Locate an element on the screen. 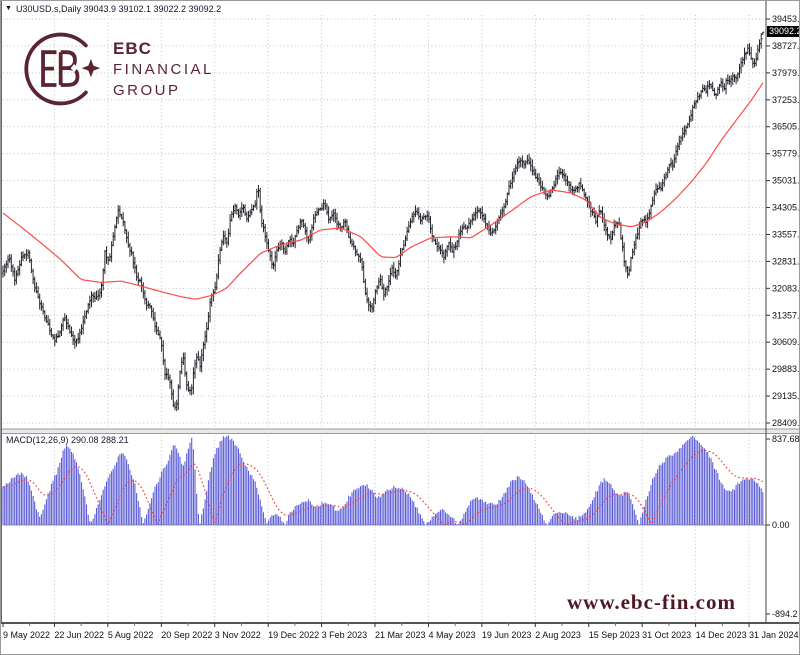 This screenshot has width=800, height=655. svg-text: 15 Sep 2023 is located at coordinates (614, 635).